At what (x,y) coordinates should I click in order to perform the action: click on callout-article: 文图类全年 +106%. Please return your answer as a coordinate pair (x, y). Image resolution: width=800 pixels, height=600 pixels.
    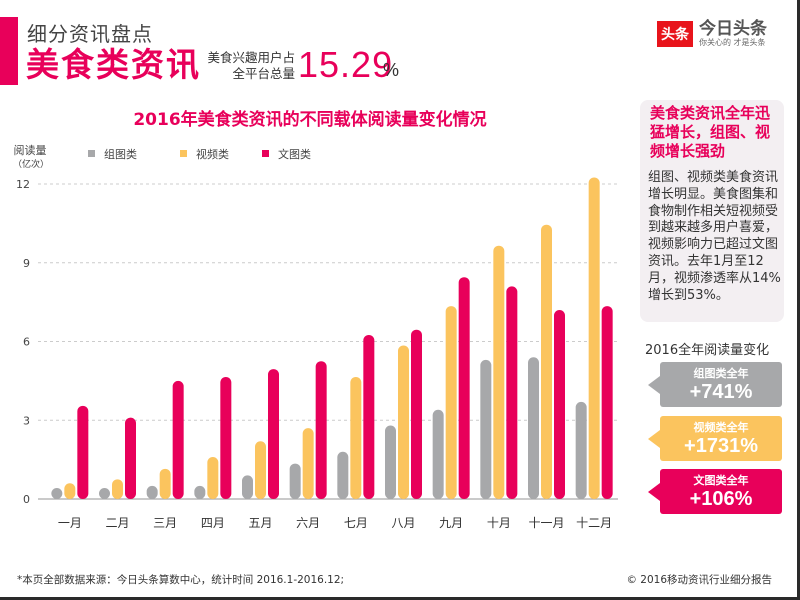
    Looking at the image, I should click on (715, 491).